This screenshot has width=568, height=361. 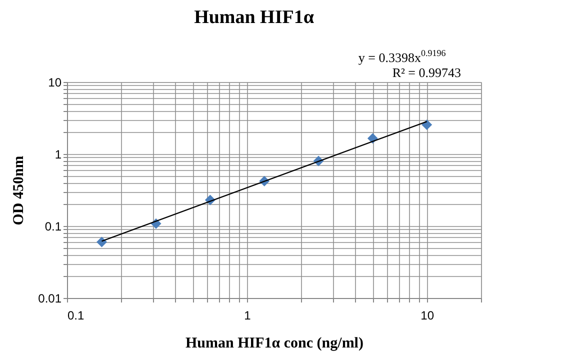 What do you see at coordinates (55, 83) in the screenshot?
I see `y-tick-label: 10` at bounding box center [55, 83].